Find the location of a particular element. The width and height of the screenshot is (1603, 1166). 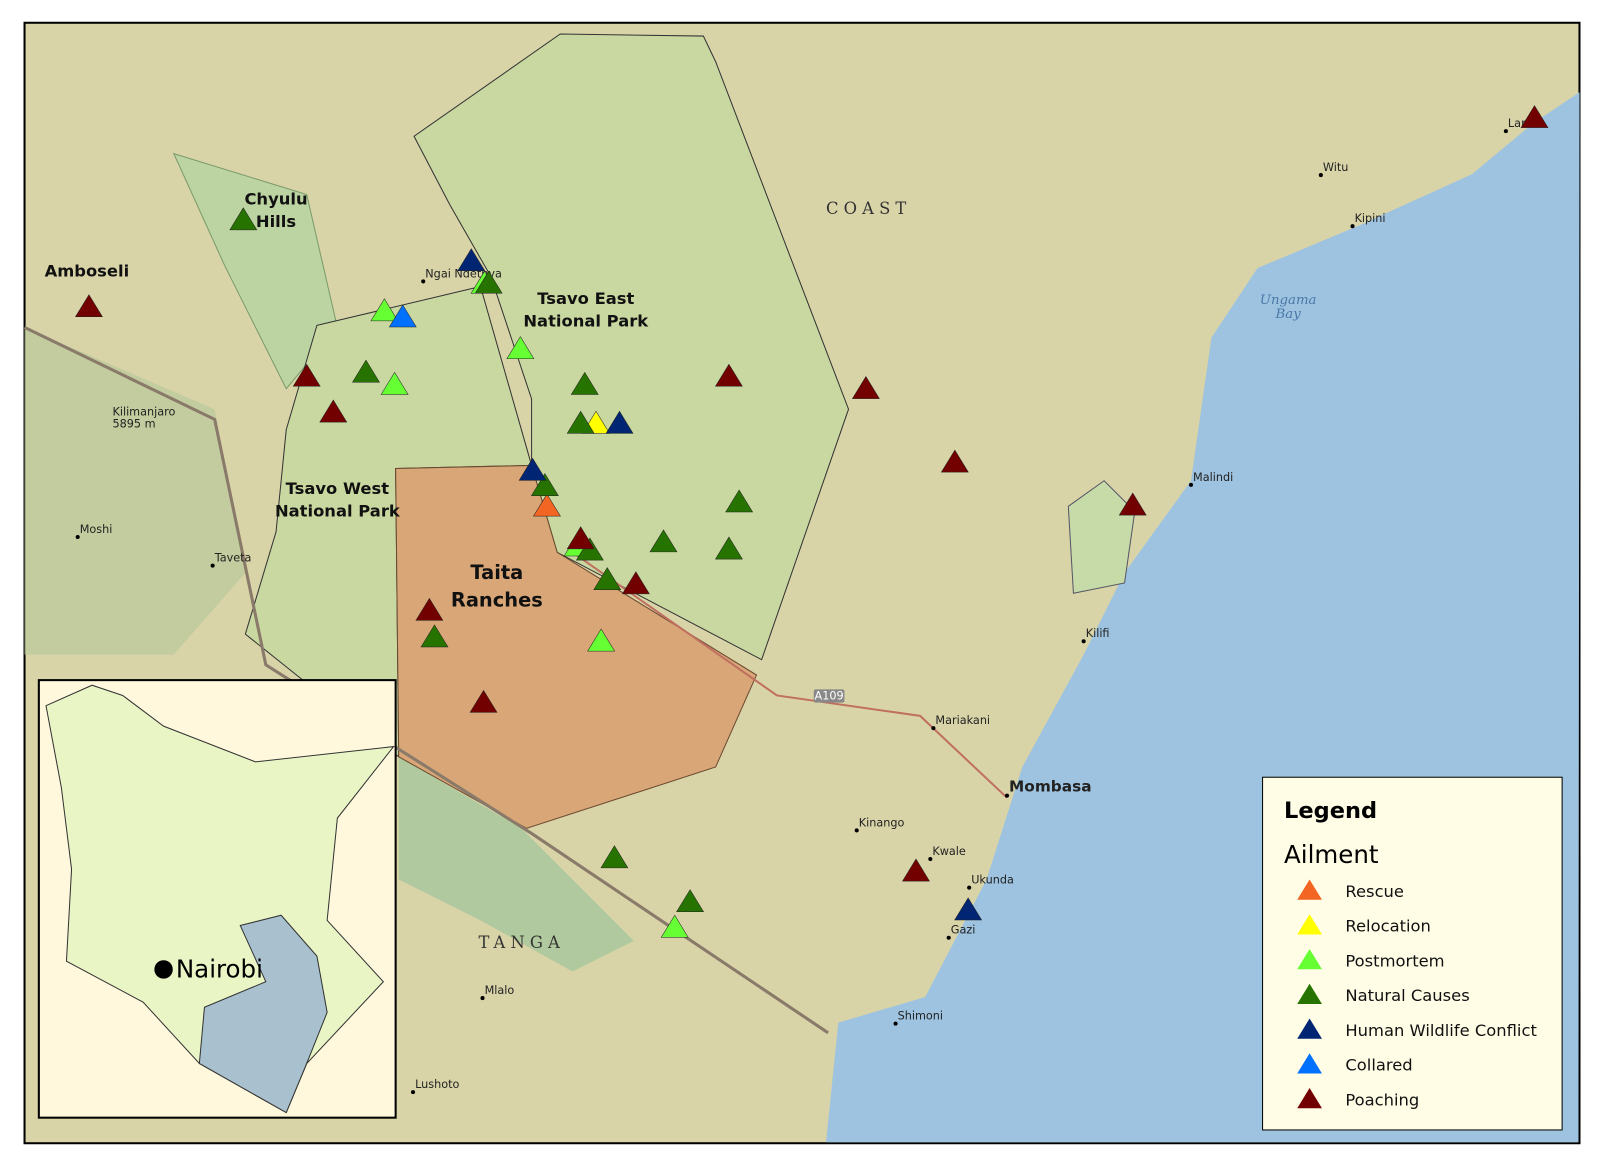

park-label: Taita is located at coordinates (496, 572).